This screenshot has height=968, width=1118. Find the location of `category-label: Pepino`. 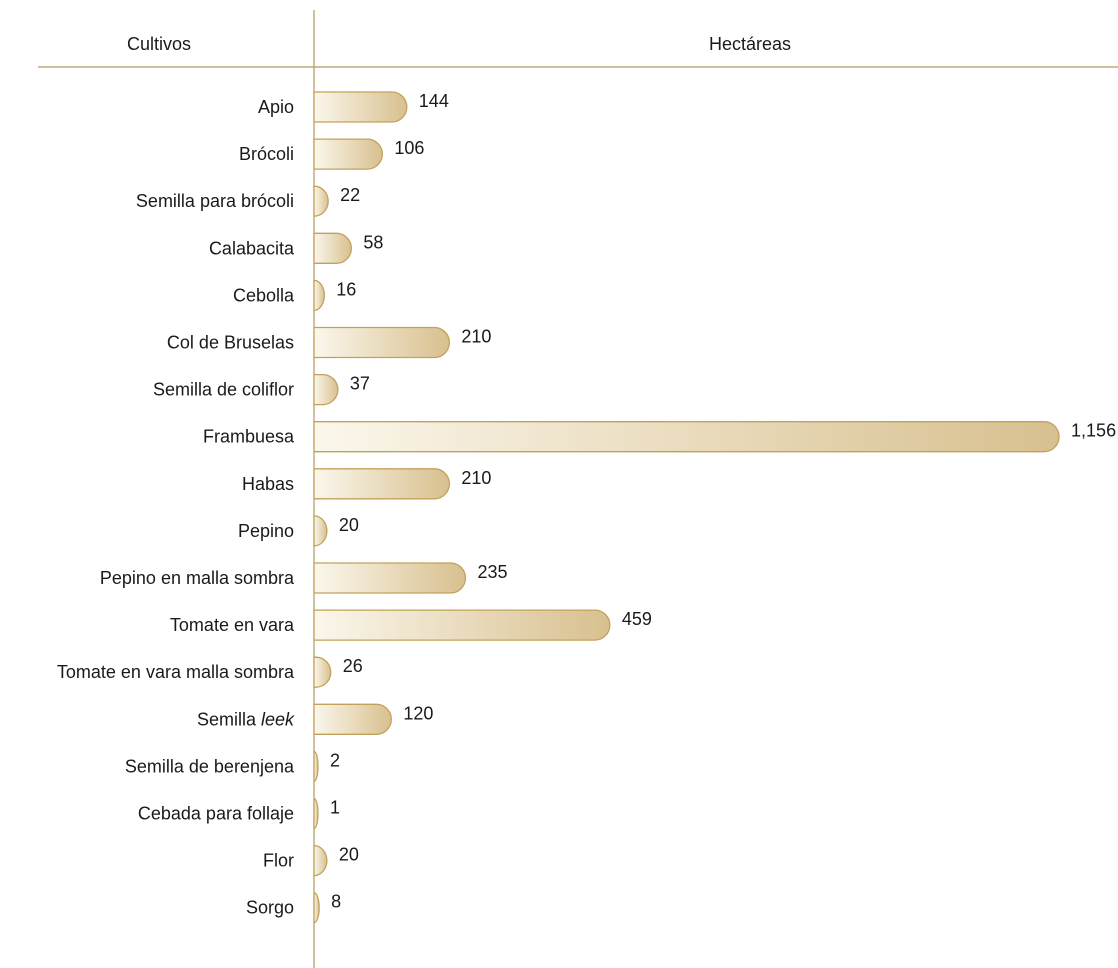

category-label: Pepino is located at coordinates (266, 531).